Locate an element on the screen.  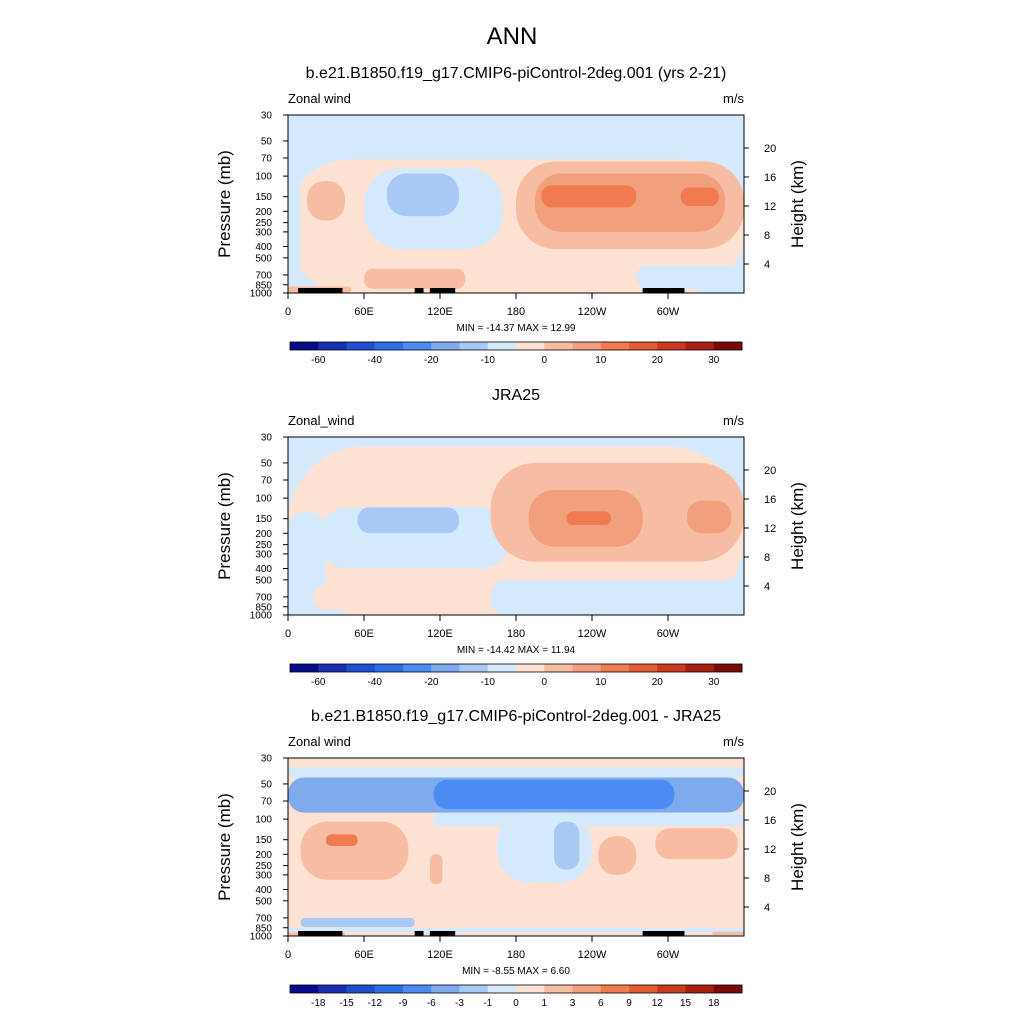
min-max-label: MIN = -14.37 MAX = 12.99 is located at coordinates (516, 328).